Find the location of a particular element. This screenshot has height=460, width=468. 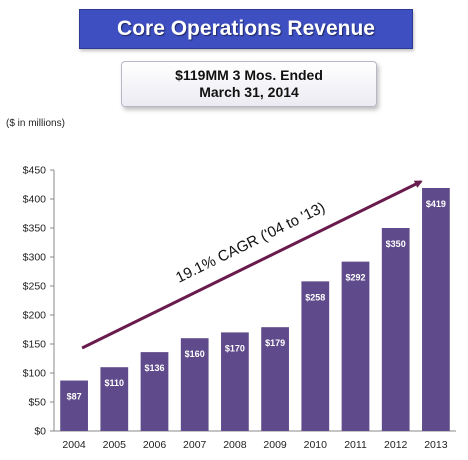

bar-data-label: $110 is located at coordinates (115, 383).